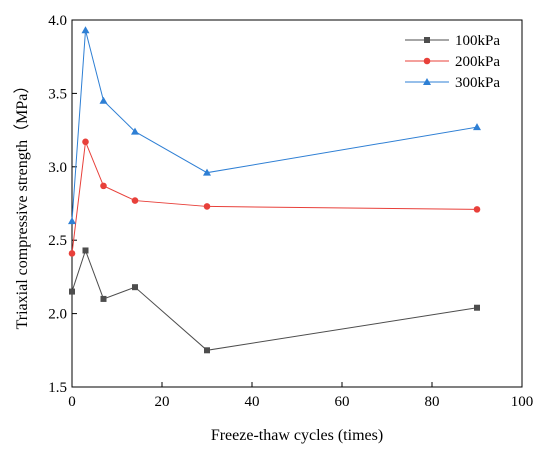 This screenshot has width=550, height=455. I want to click on y-tick-label: 1.5, so click(57, 388).